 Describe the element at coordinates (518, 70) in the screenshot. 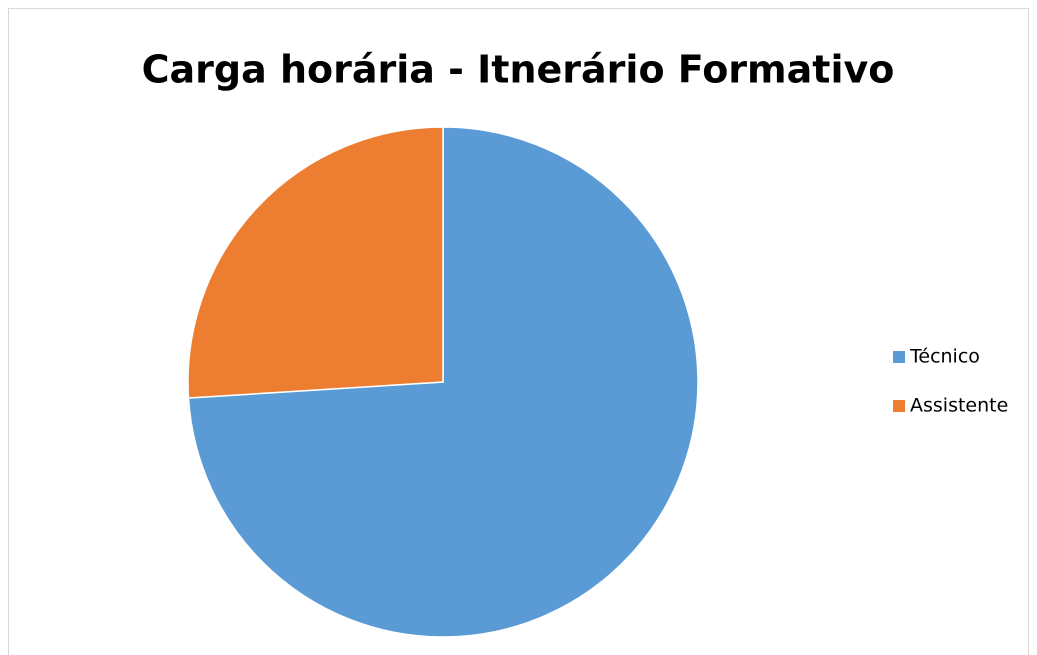

I see `chart-title: Carga horária - Itnerário Formativo` at that location.